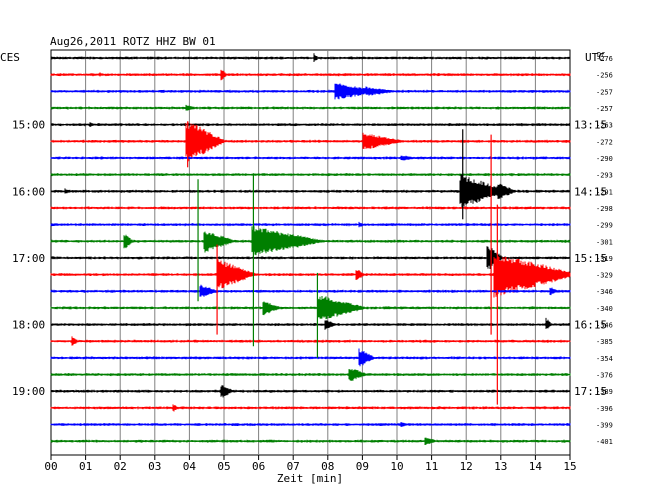 The width and height of the screenshot is (650, 494). Describe the element at coordinates (258, 466) in the screenshot. I see `x-tick-label: 06` at that location.